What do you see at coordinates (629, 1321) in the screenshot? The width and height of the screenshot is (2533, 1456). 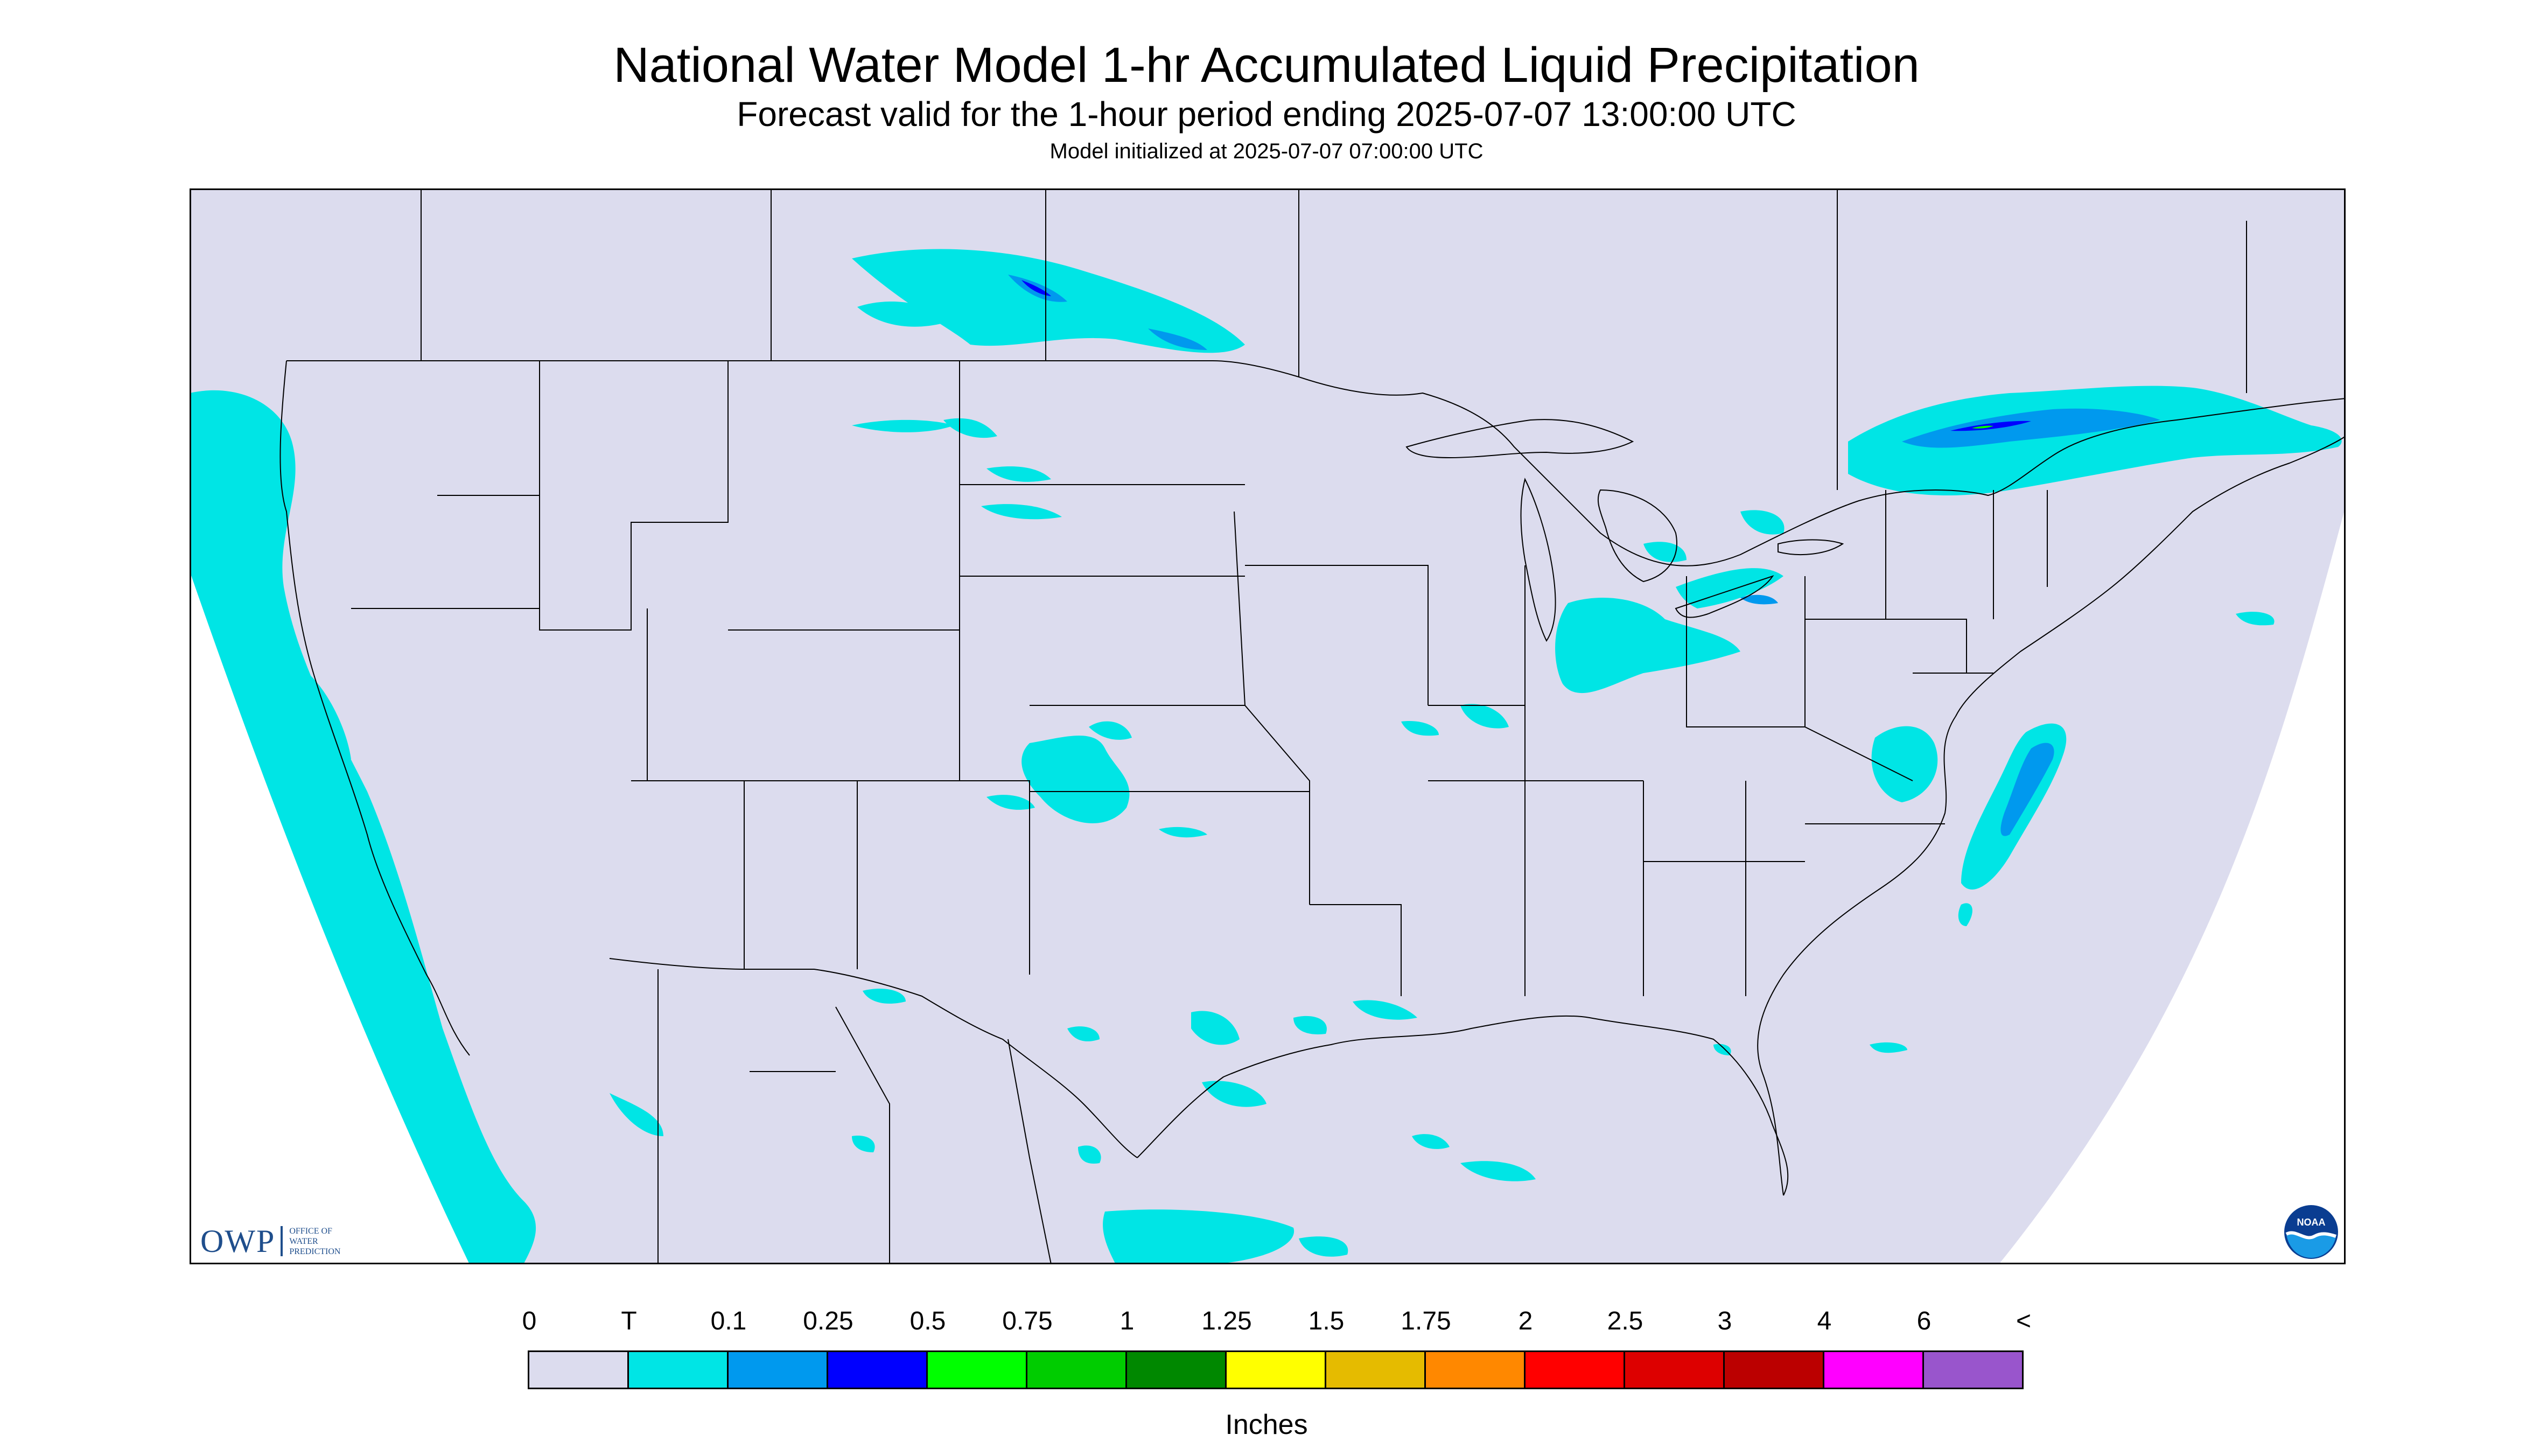 I see `legend-label-1: T` at bounding box center [629, 1321].